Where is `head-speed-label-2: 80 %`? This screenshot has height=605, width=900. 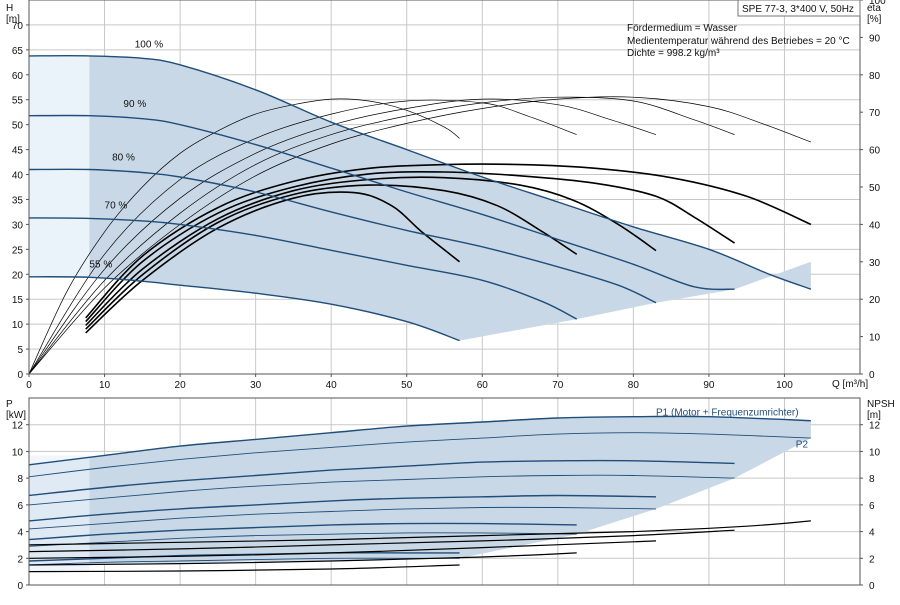
head-speed-label-2: 80 % is located at coordinates (123, 158).